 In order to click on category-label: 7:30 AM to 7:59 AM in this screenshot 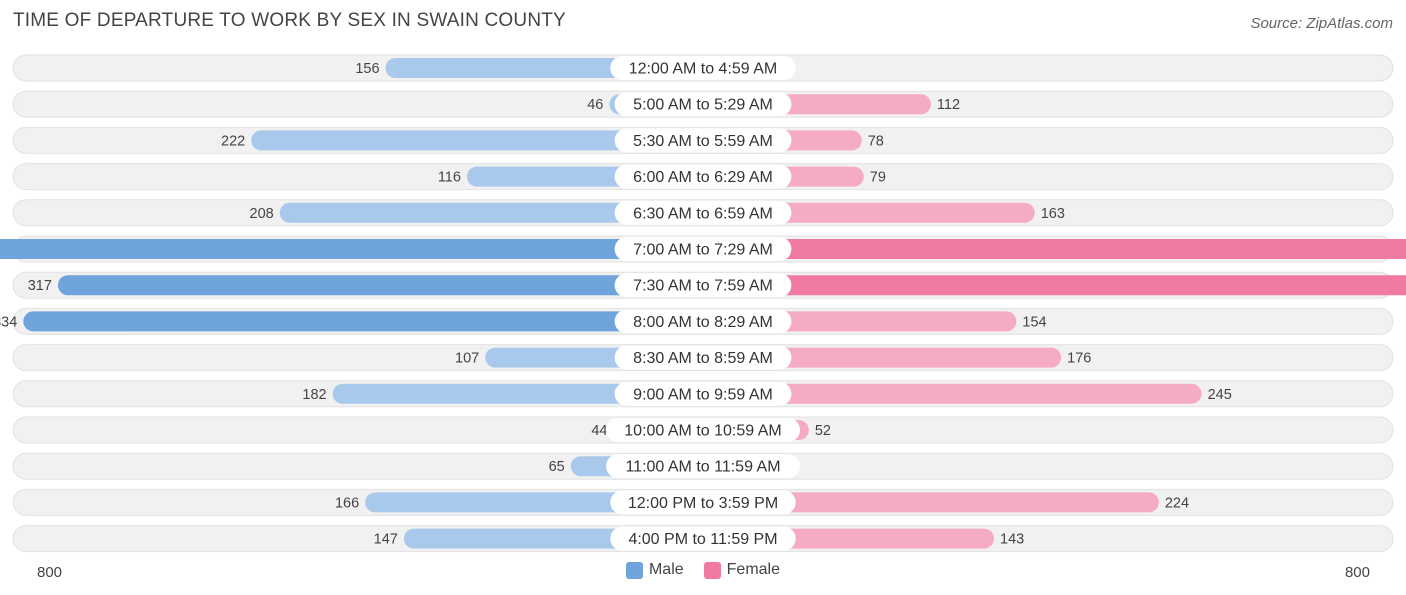, I will do `click(703, 286)`.